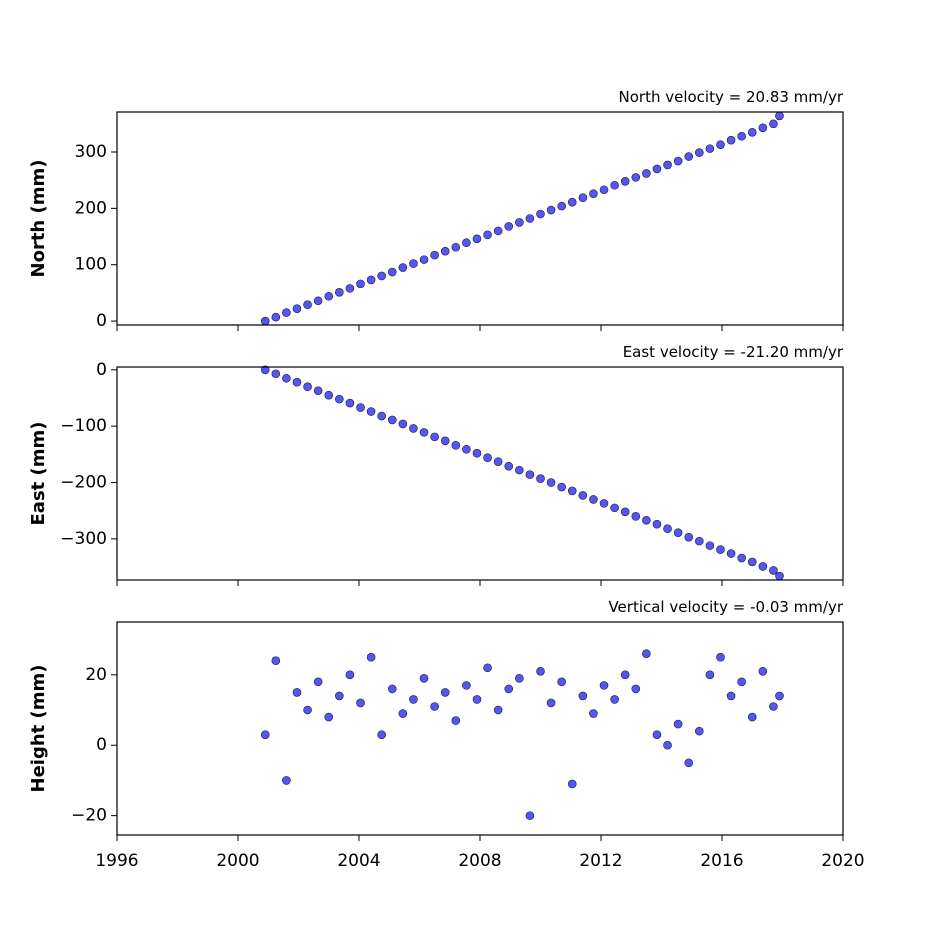  I want to click on x-tick-label: 2012, so click(600, 861).